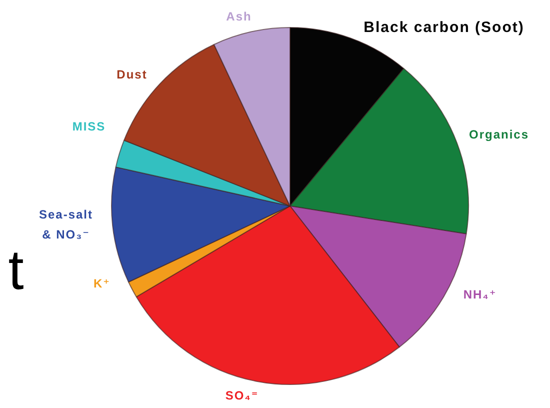  I want to click on slice-label: Black carbon (Soot), so click(444, 27).